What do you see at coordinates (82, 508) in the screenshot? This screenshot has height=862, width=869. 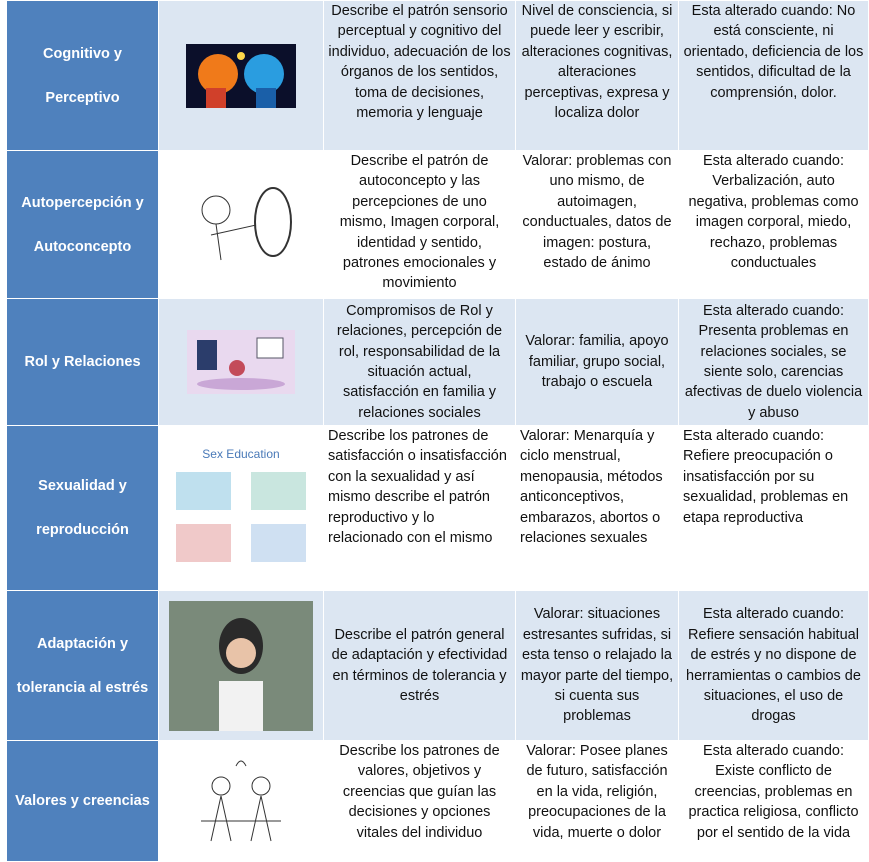 I see `pattern-label: Sexualidad y reproducción` at bounding box center [82, 508].